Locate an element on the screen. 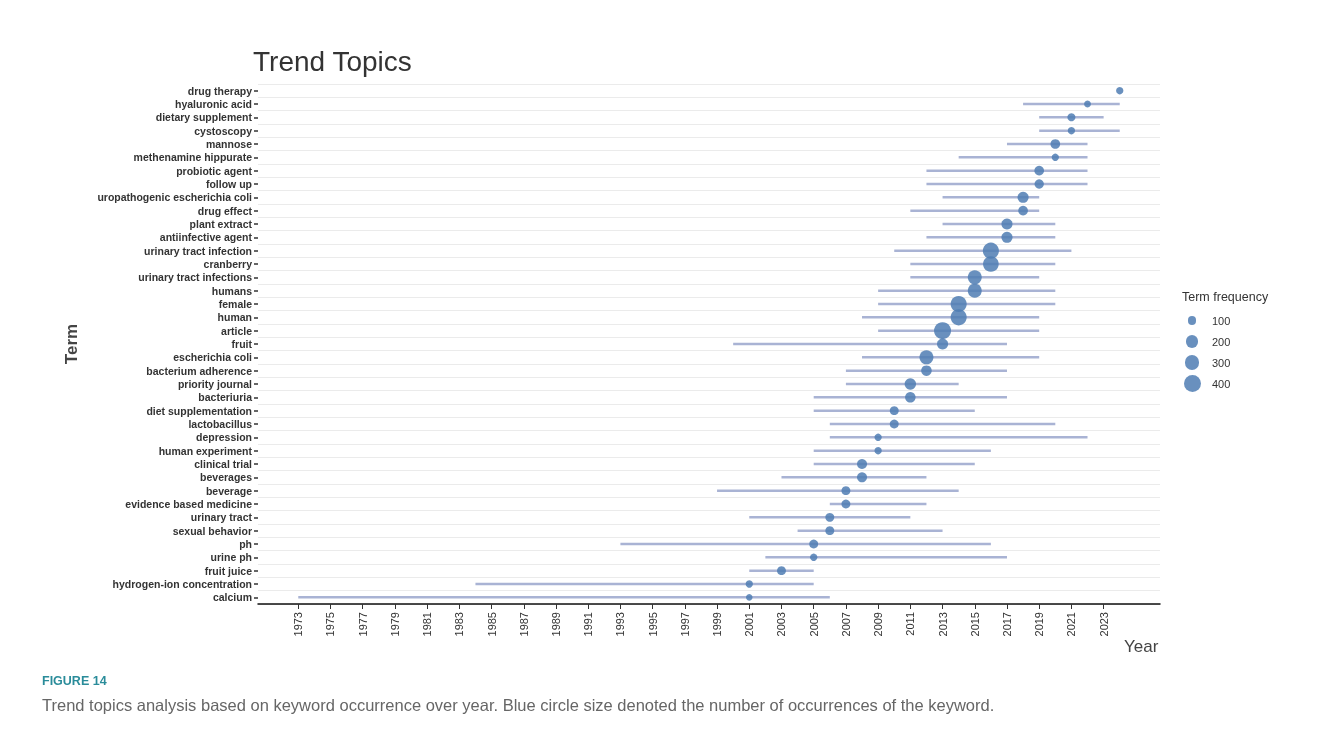  x-tick-label: 1973 is located at coordinates (298, 624).